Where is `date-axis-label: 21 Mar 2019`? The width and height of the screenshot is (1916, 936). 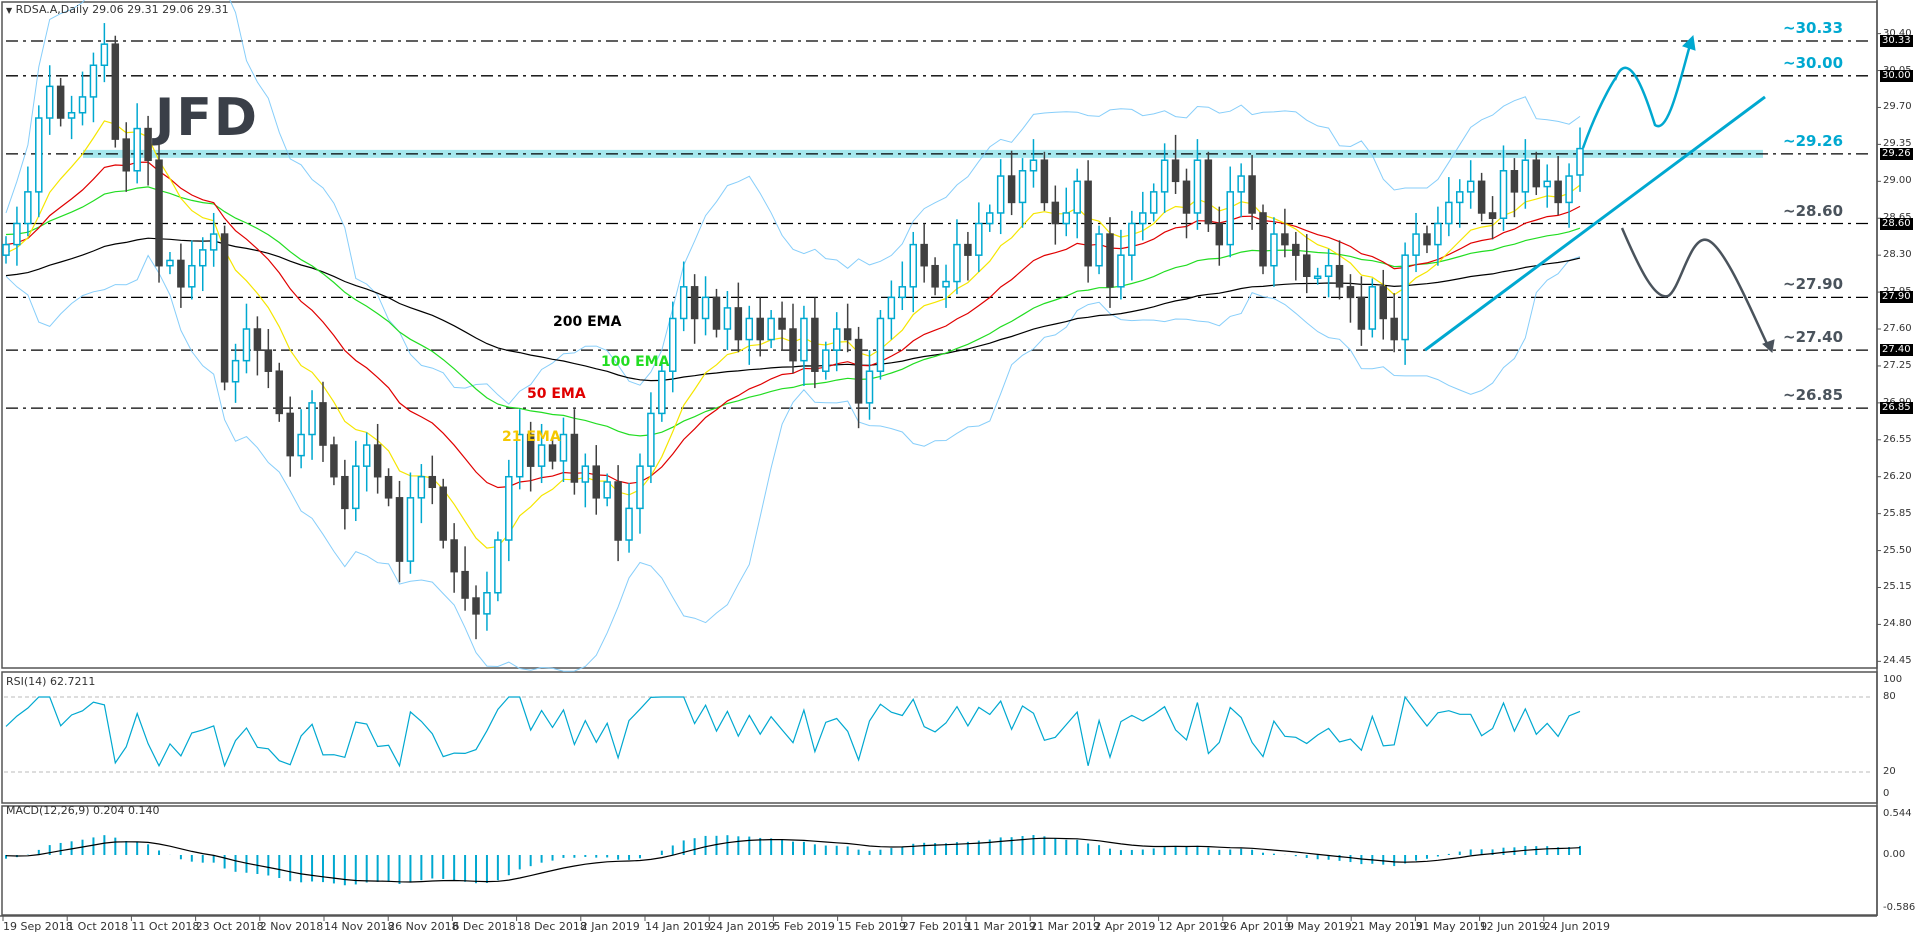 date-axis-label: 21 Mar 2019 is located at coordinates (1065, 926).